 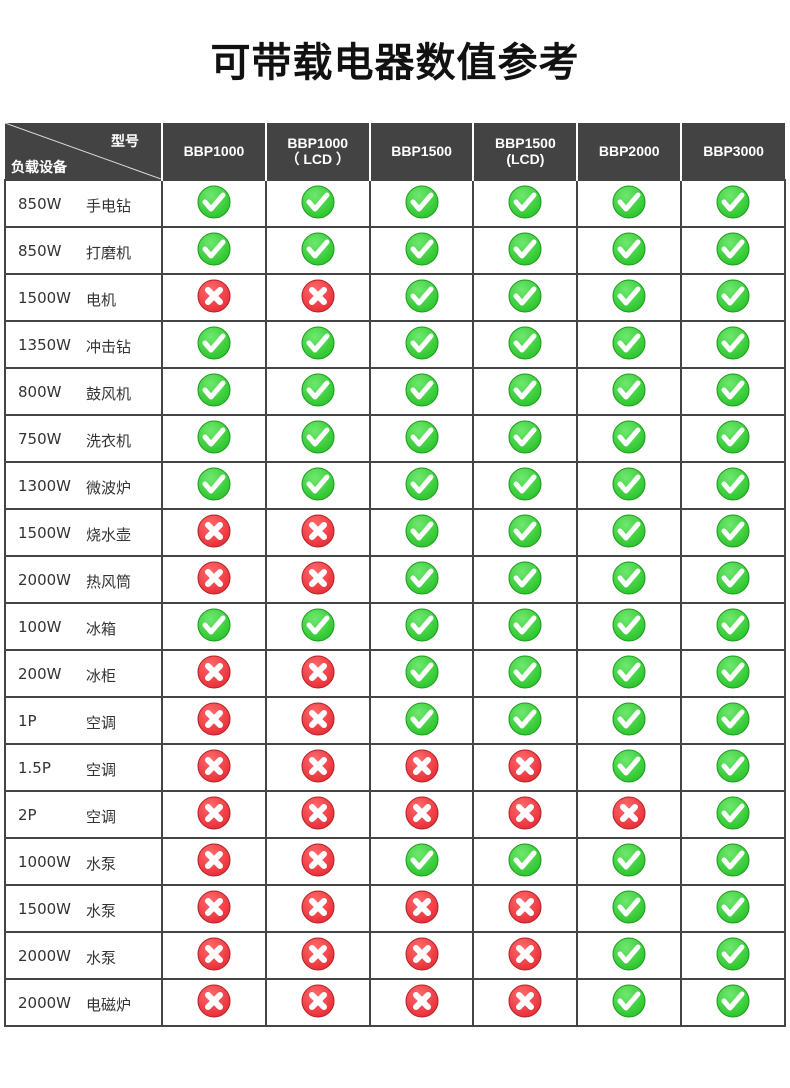 What do you see at coordinates (39, 167) in the screenshot?
I see `device-label: 负载设备` at bounding box center [39, 167].